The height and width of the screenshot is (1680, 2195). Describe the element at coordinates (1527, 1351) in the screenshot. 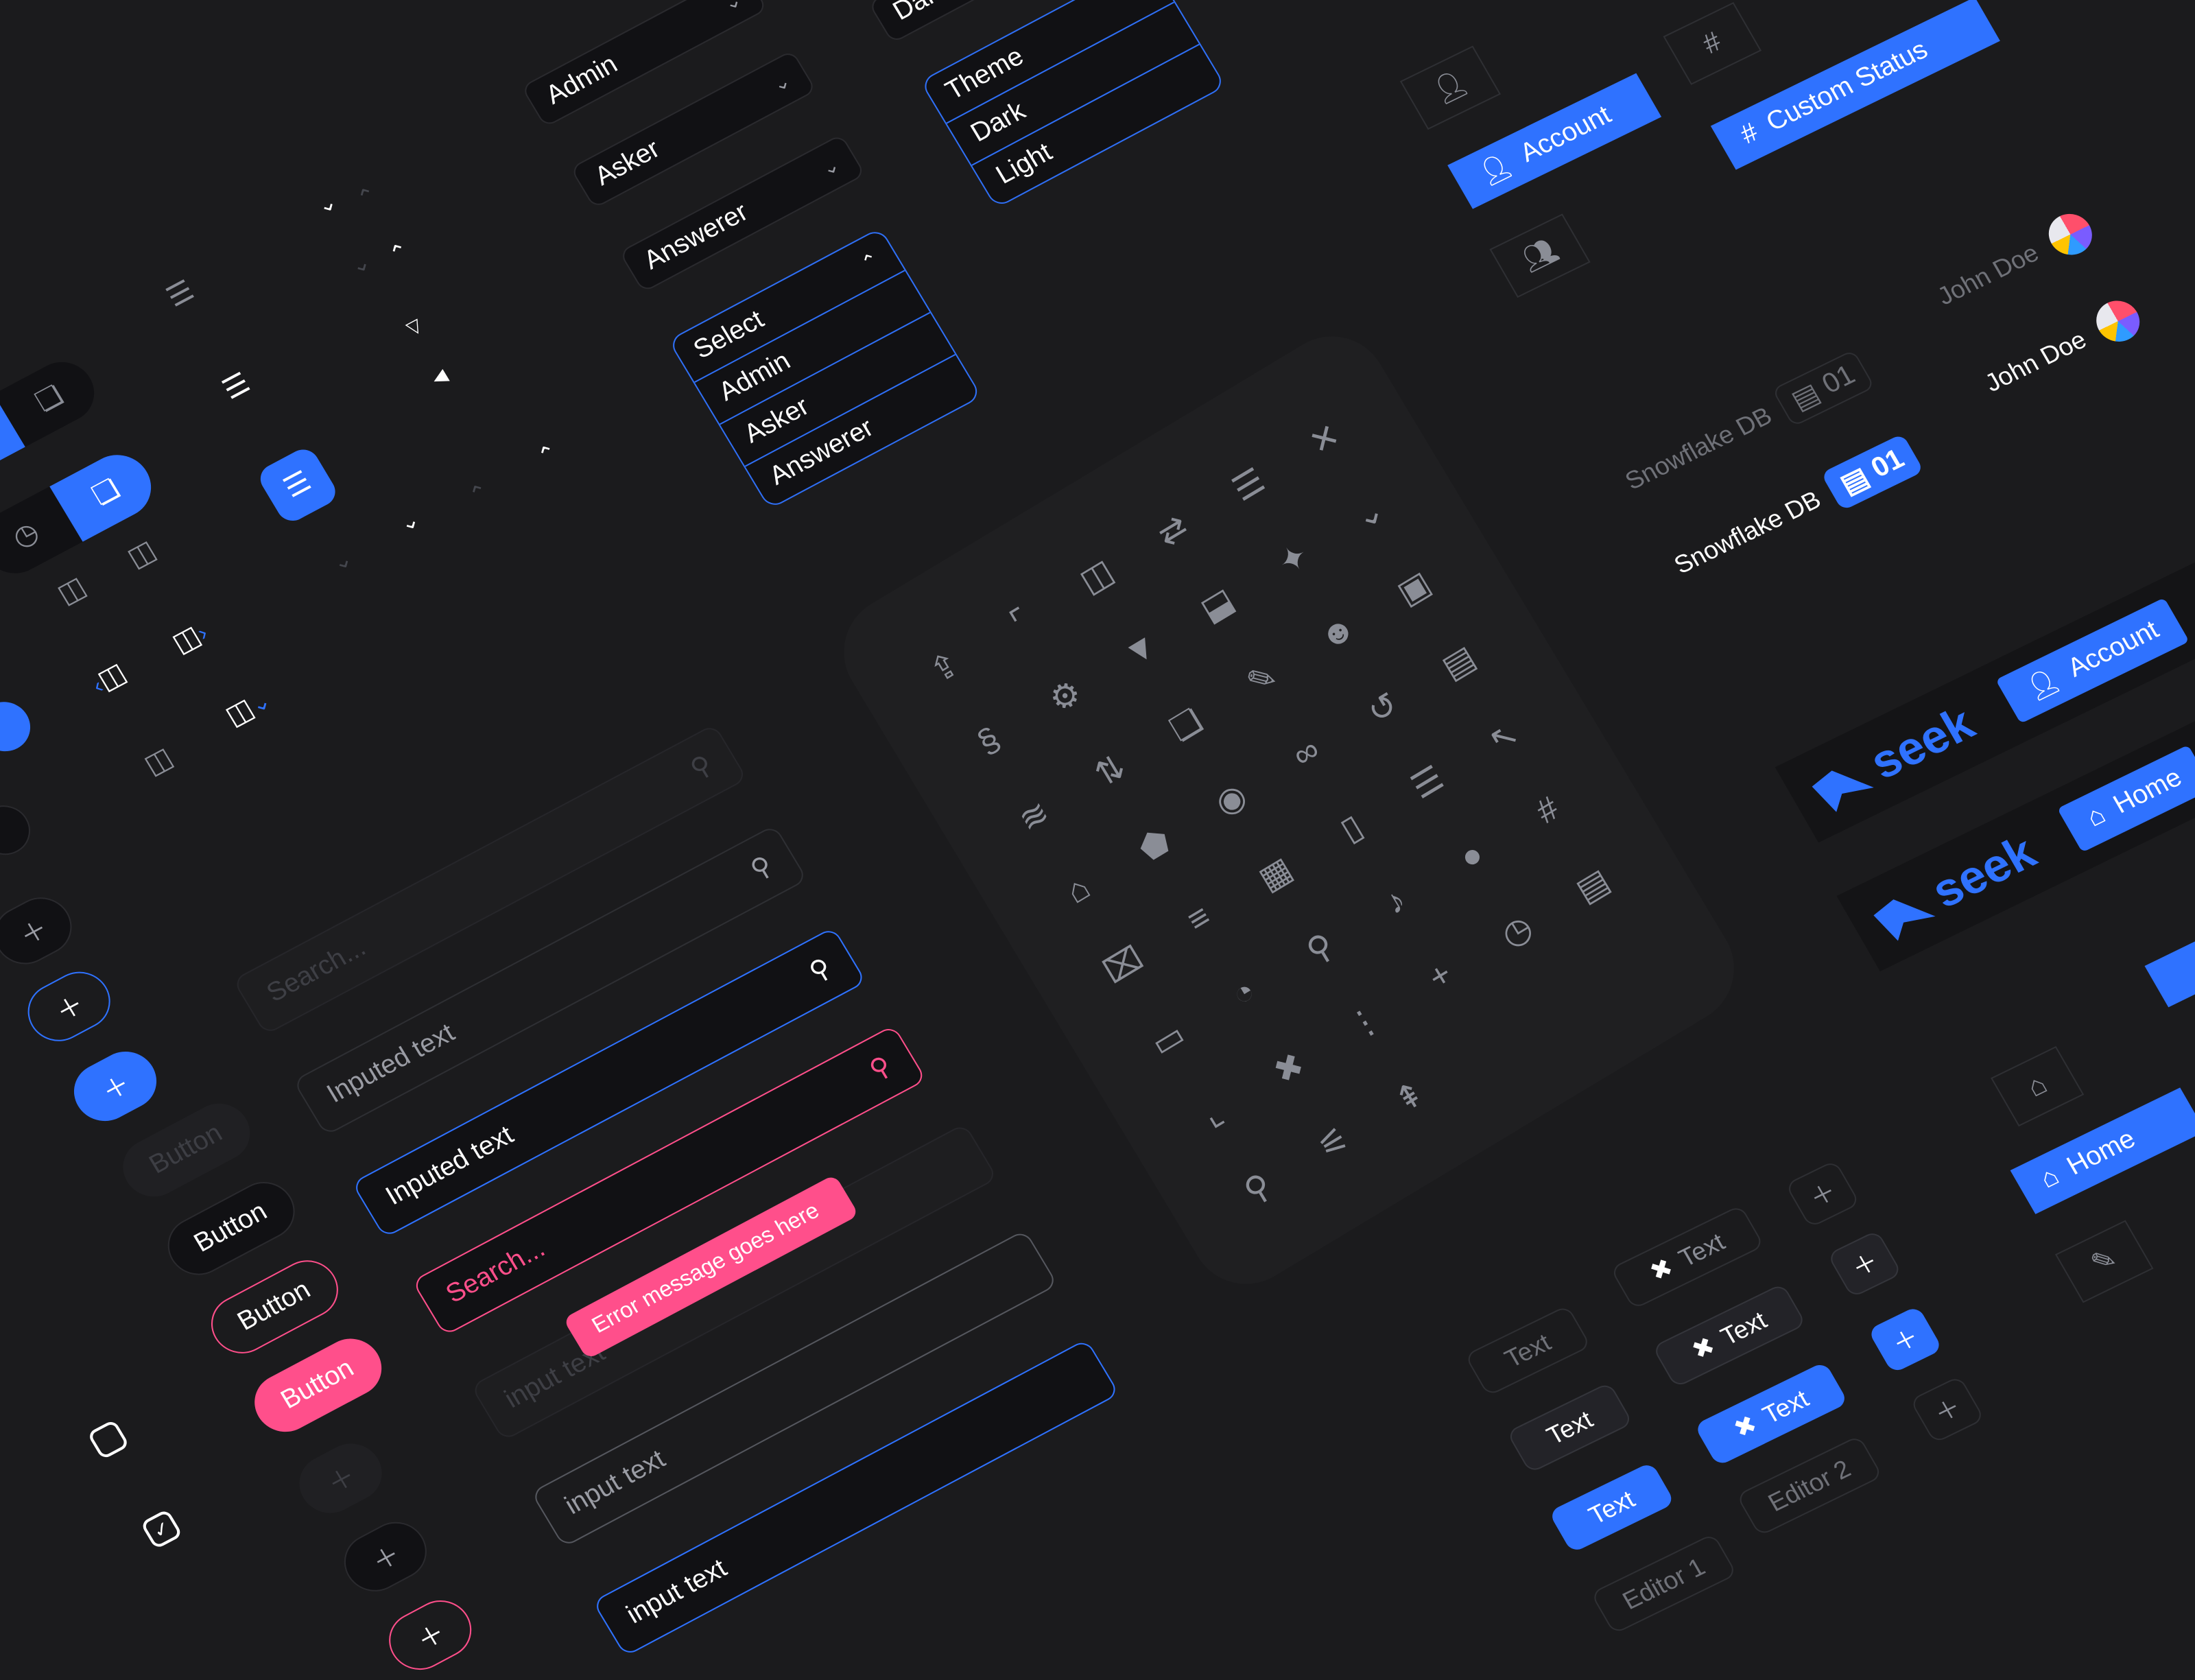

I see `chip-outline: Text` at that location.